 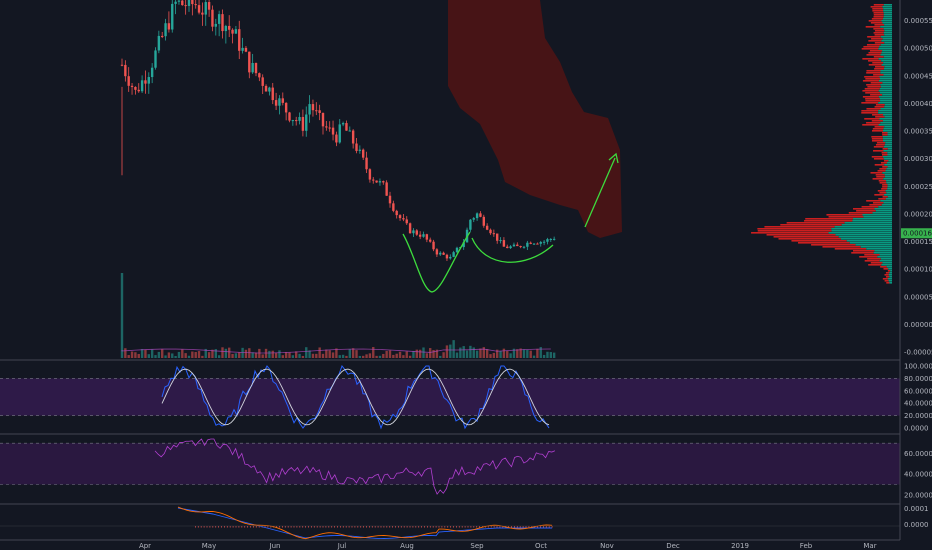 I want to click on macd-axis-tick-label: 0.0001, so click(x=916, y=509).